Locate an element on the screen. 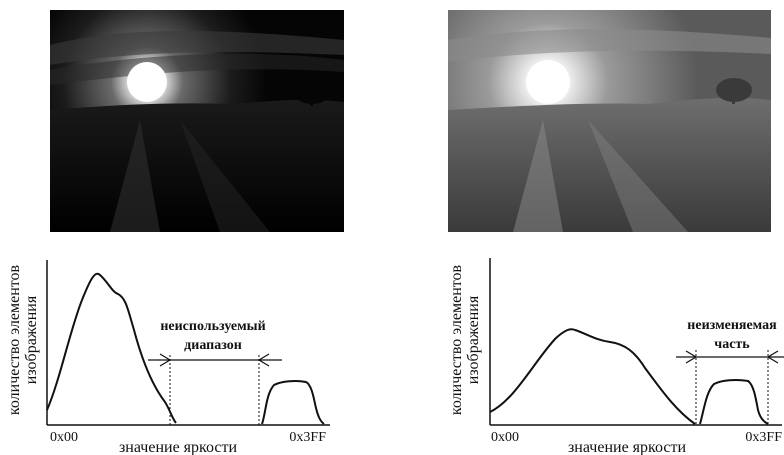 Image resolution: width=784 pixels, height=455 pixels. left-x-label: значение яркости is located at coordinates (178, 447).